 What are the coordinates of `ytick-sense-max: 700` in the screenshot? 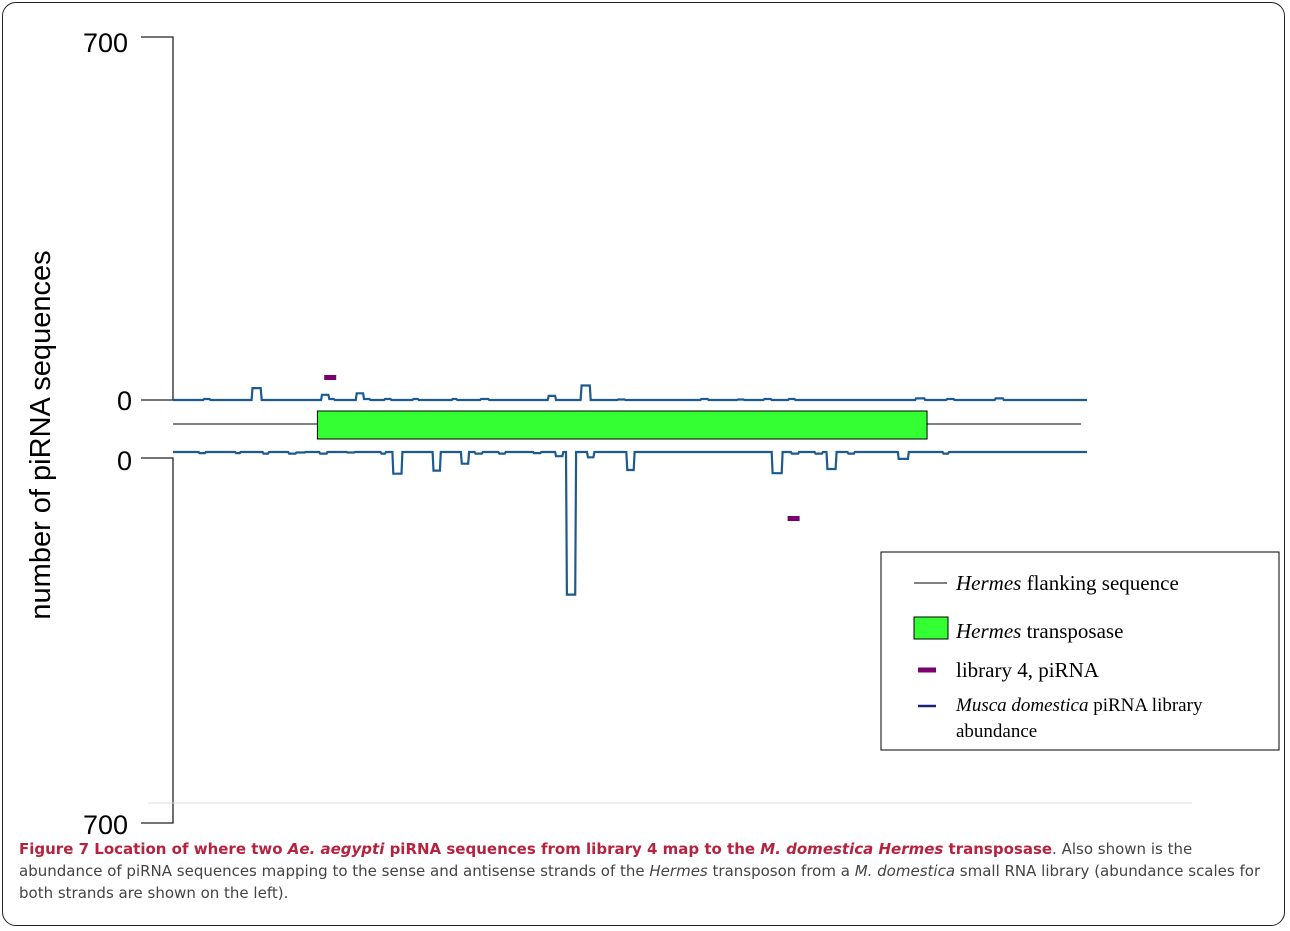 It's located at (105, 43).